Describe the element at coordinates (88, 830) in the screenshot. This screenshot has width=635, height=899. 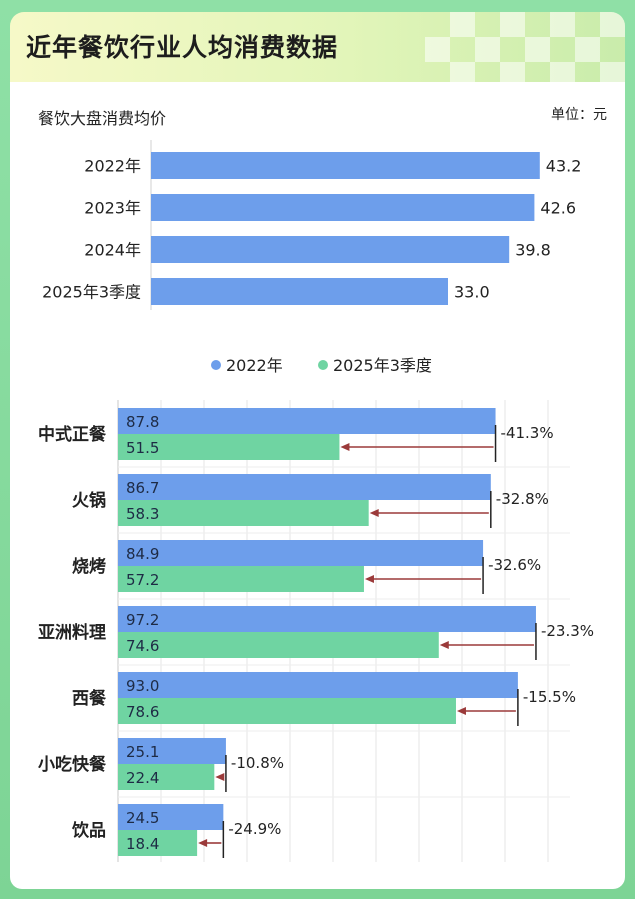
I see `chart2-category-label: 饮品` at that location.